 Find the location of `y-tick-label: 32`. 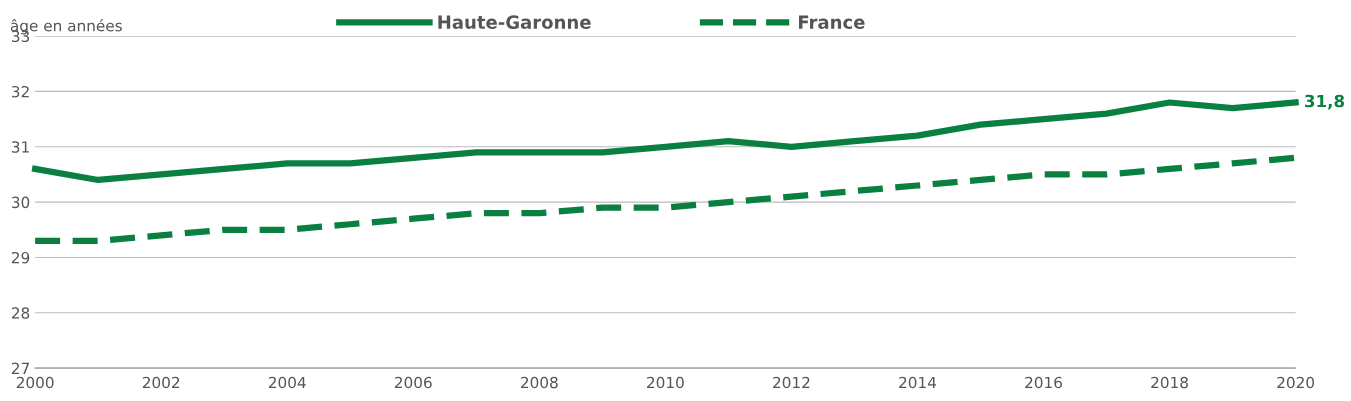

y-tick-label: 32 is located at coordinates (20, 91).